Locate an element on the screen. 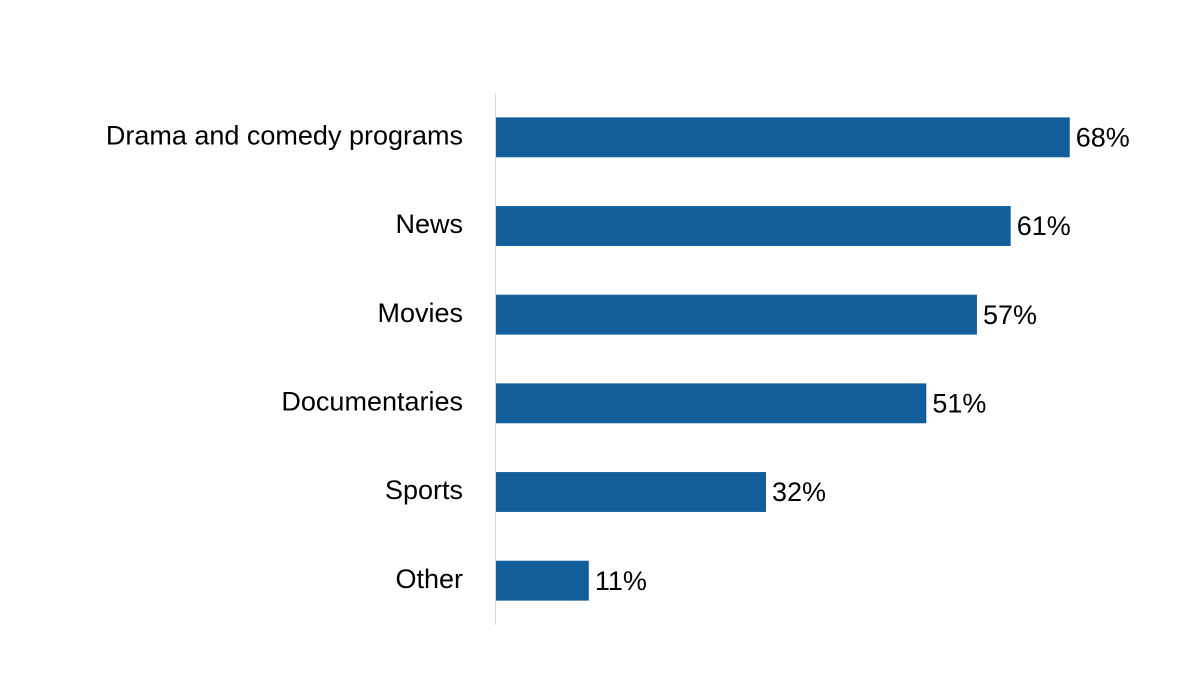 The height and width of the screenshot is (675, 1200). data-label: 57% is located at coordinates (1010, 315).